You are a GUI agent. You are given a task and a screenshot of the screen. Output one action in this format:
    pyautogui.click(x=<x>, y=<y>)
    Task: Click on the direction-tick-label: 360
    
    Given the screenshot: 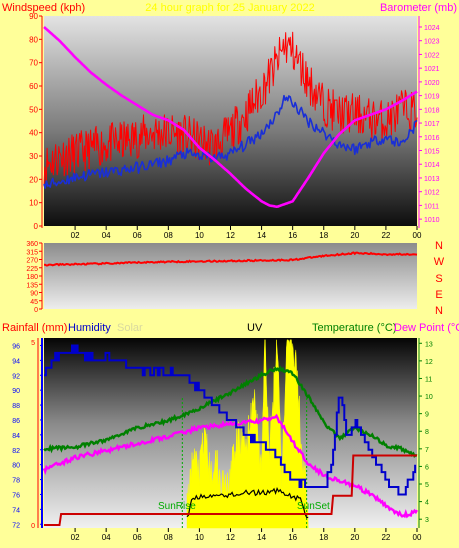 What is the action you would take?
    pyautogui.click(x=32, y=244)
    